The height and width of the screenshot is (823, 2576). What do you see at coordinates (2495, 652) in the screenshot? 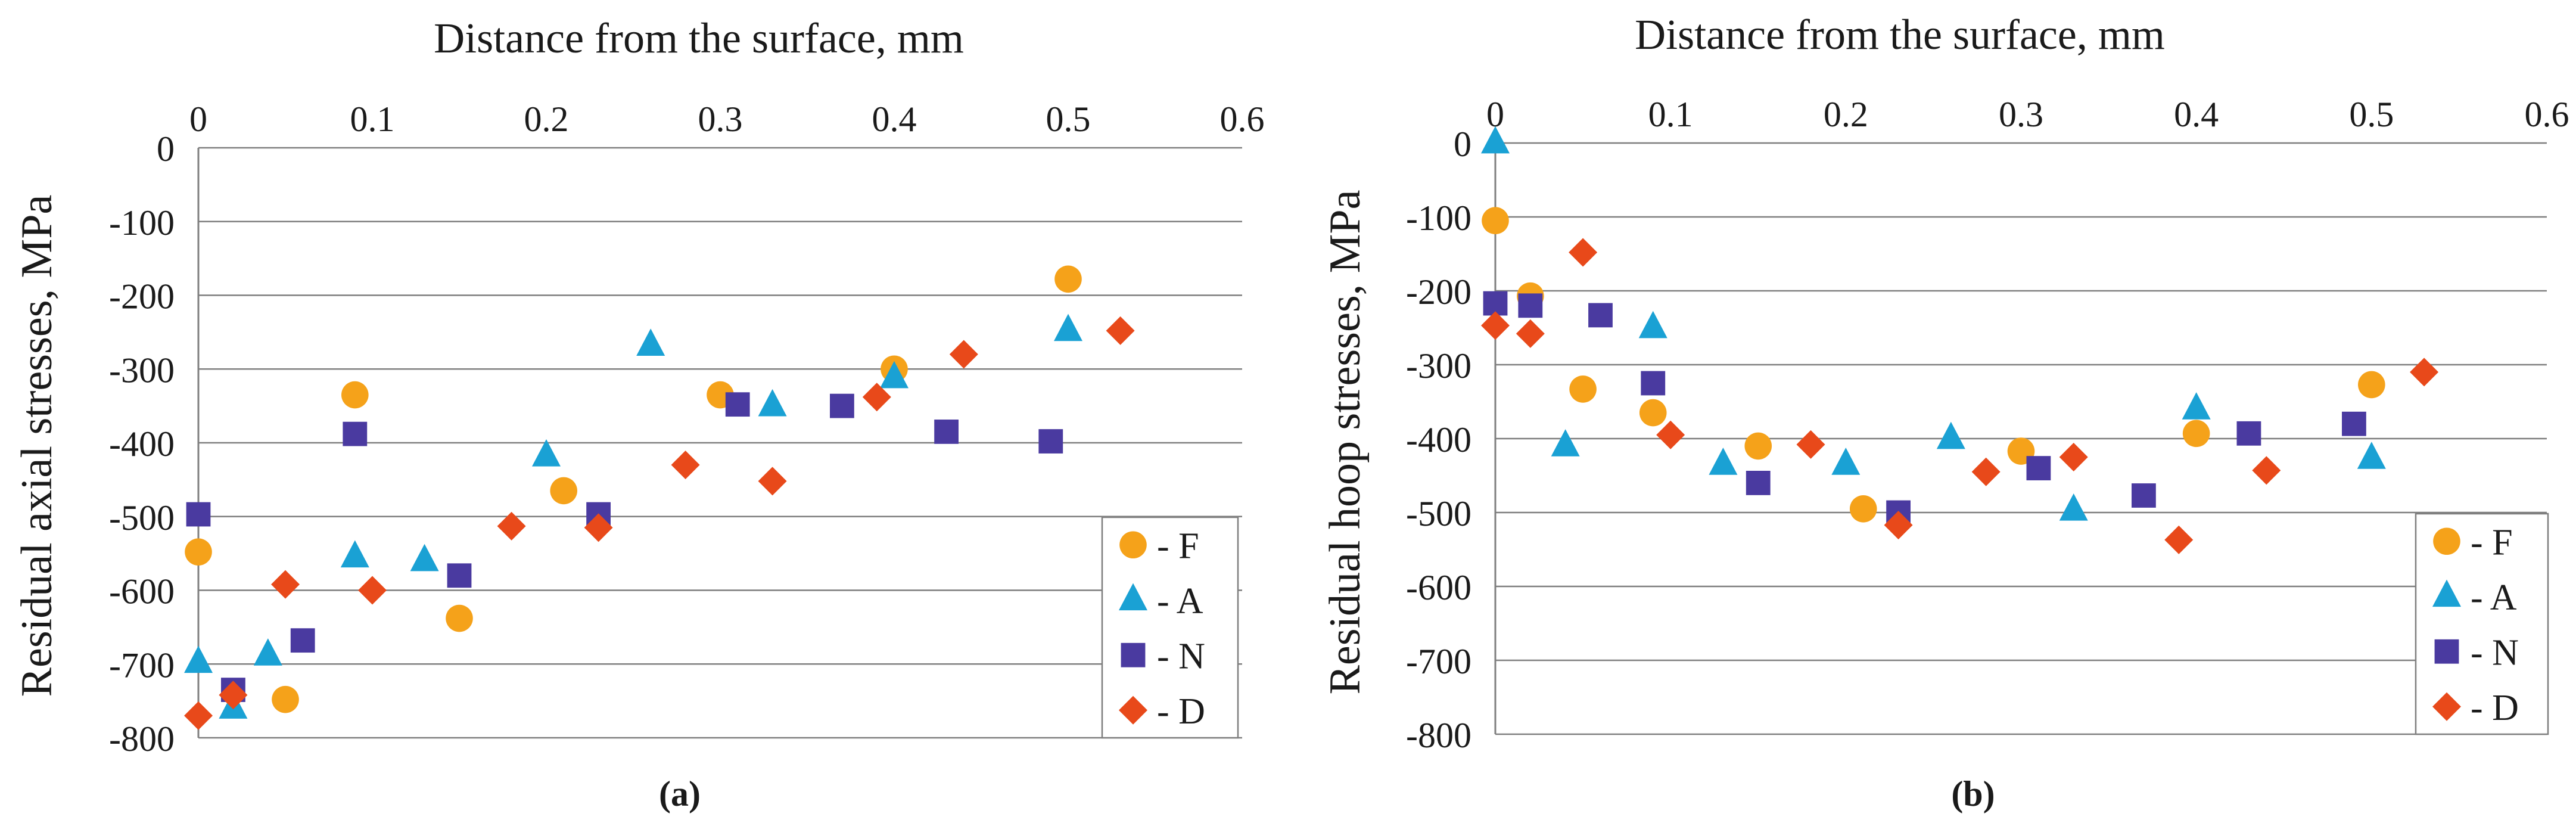
I see `legend-label-n: - N` at bounding box center [2495, 652].